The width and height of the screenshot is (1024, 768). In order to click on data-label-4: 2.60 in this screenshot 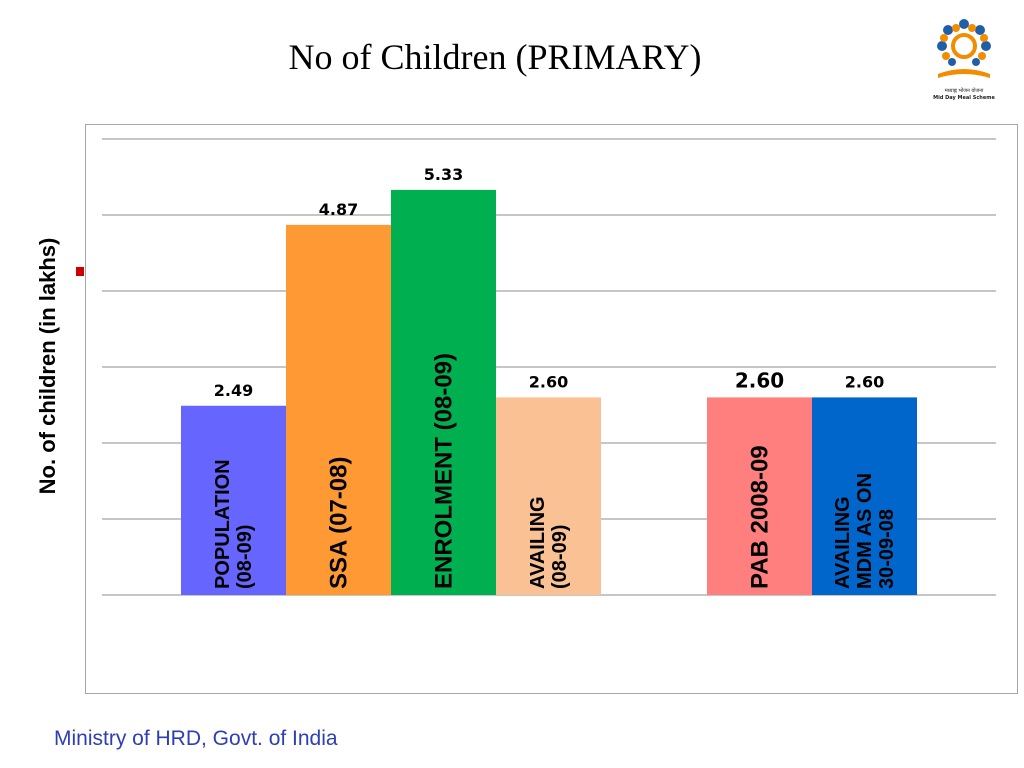, I will do `click(759, 380)`.